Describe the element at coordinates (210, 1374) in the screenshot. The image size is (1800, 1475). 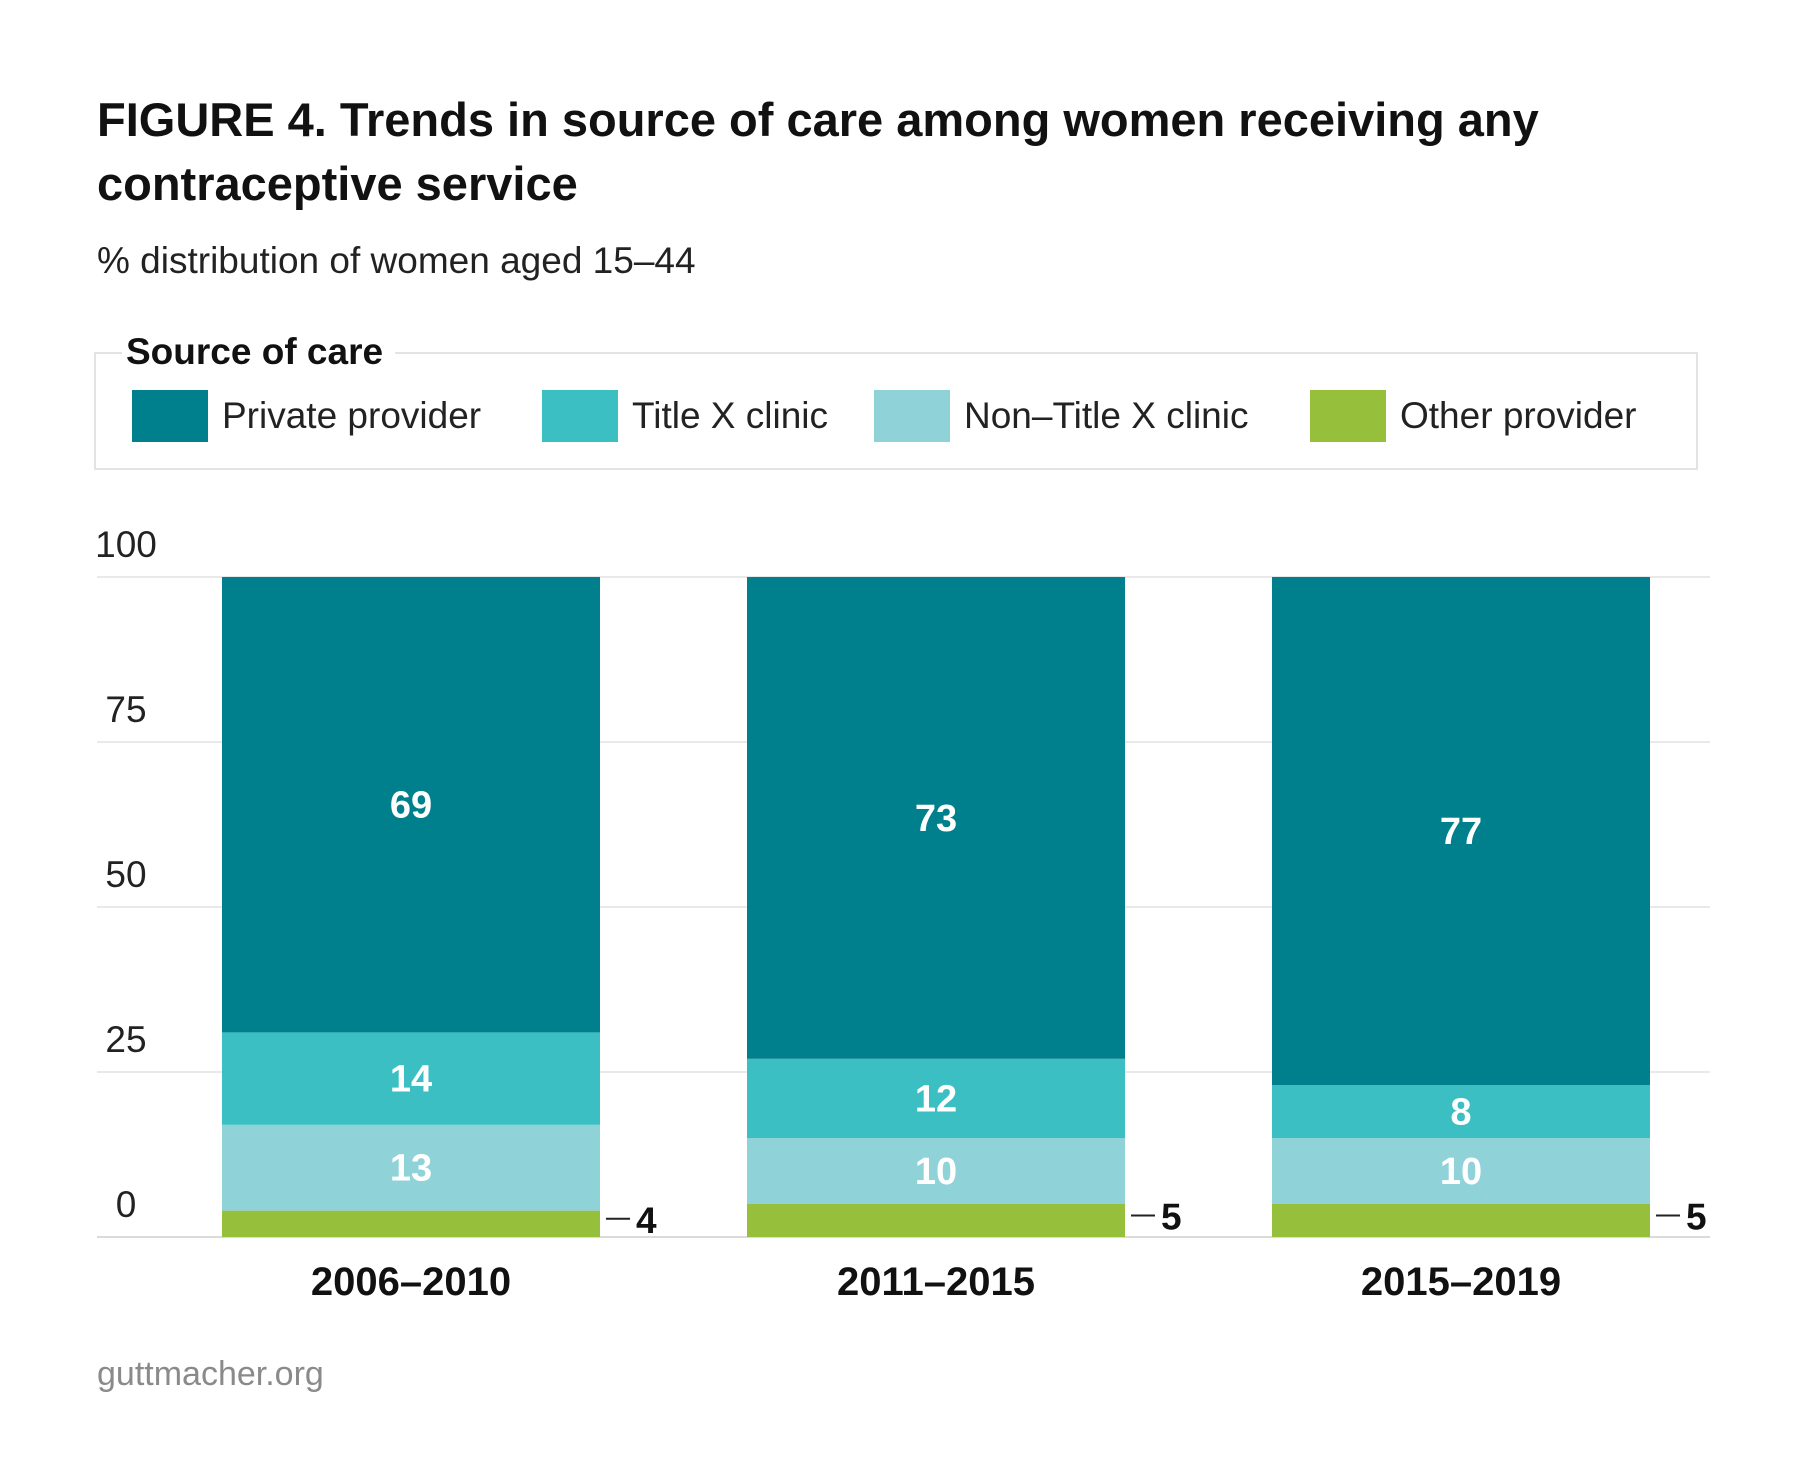
I see `source-credit: guttmacher.org` at that location.